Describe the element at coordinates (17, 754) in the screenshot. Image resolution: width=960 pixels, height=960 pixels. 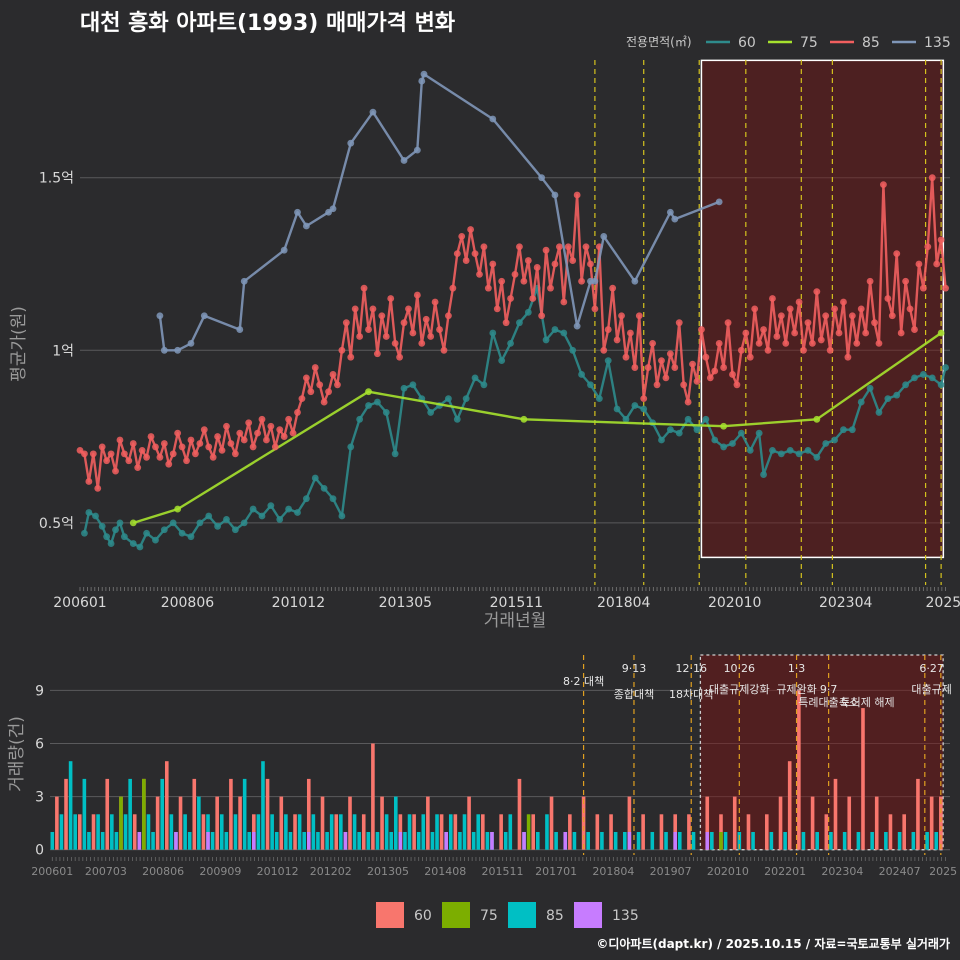
I see `bottom-y-axis-label: 거래량(건)` at that location.